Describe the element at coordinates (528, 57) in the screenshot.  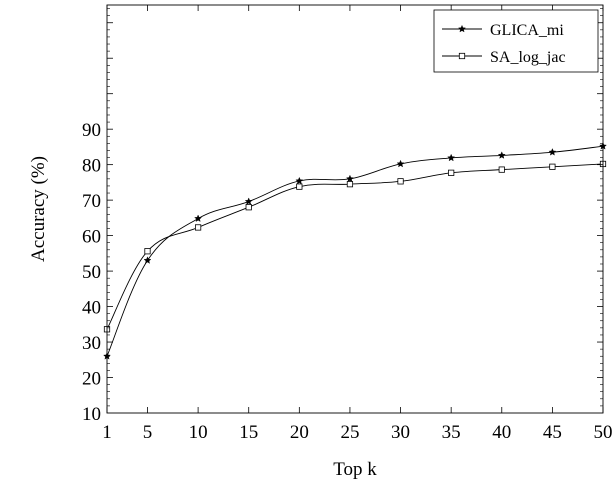
I see `legend-label: SA_log_jac` at that location.